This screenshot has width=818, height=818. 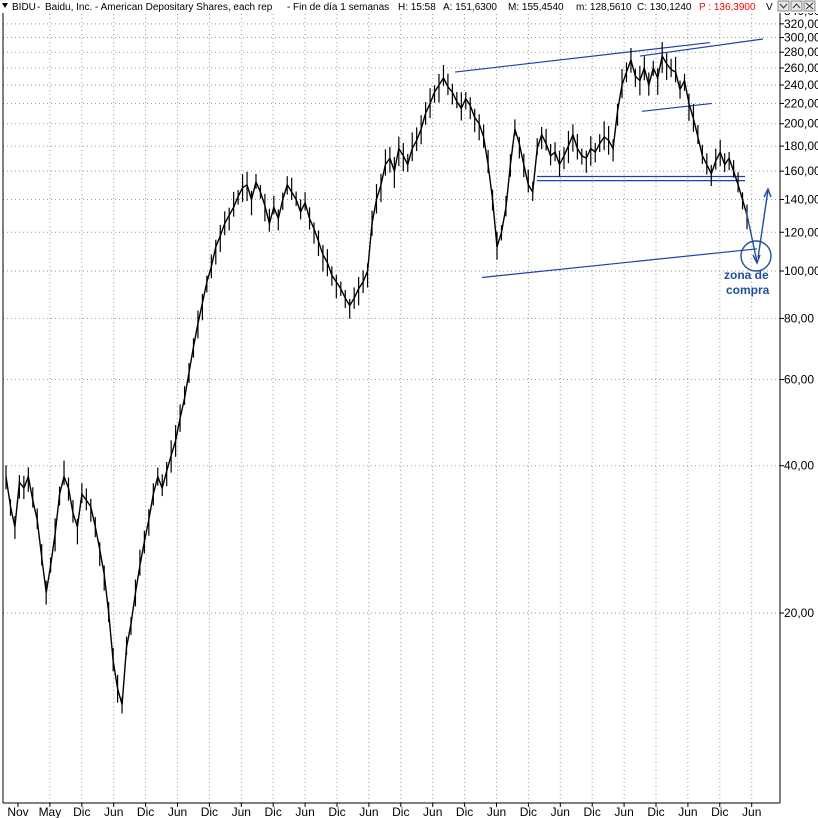 What do you see at coordinates (801, 271) in the screenshot?
I see `y-tick-label: 100,00` at bounding box center [801, 271].